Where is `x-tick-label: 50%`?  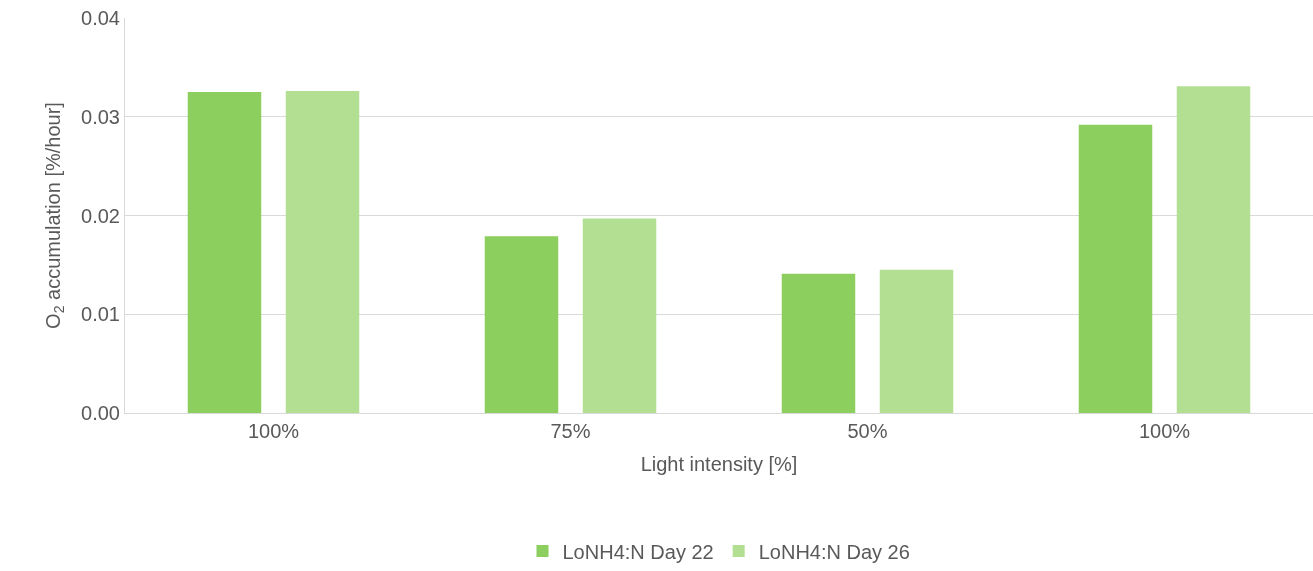
x-tick-label: 50% is located at coordinates (867, 431).